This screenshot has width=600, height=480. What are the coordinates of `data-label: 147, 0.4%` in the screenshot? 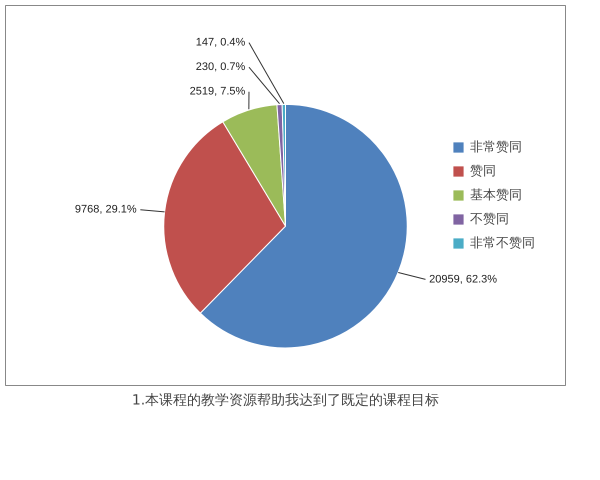 It's located at (221, 42).